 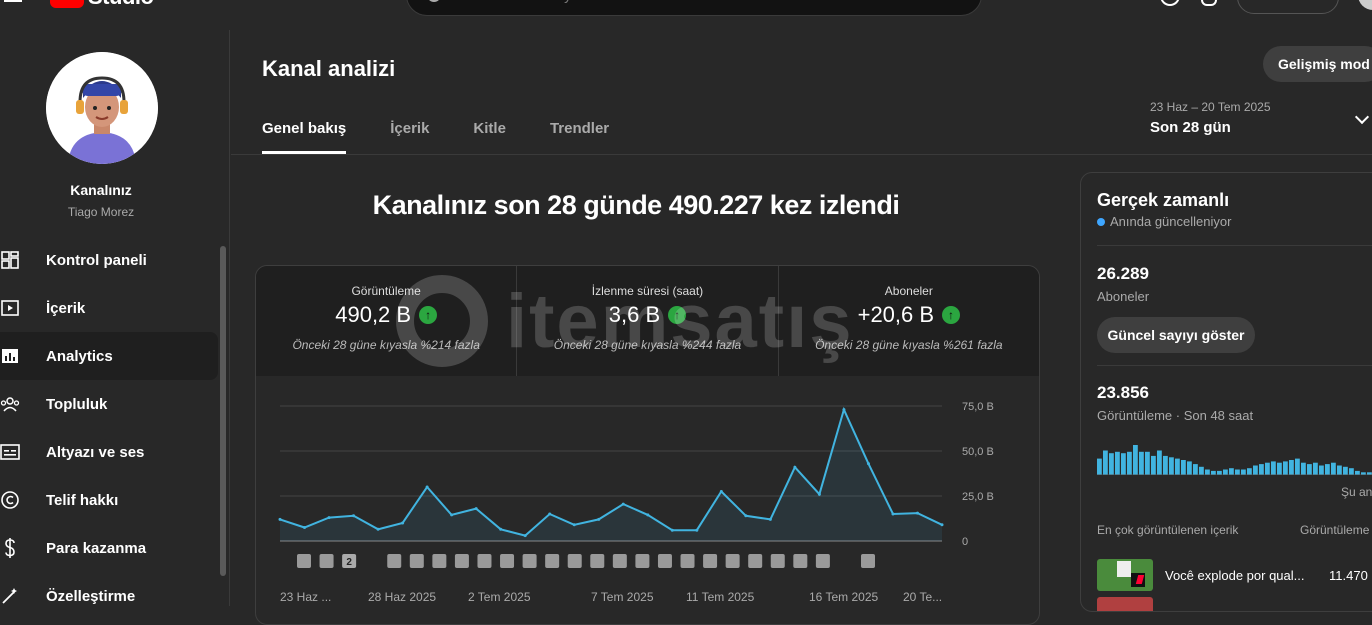 I want to click on sidebar-item-analytics: Analytics, so click(x=109, y=356).